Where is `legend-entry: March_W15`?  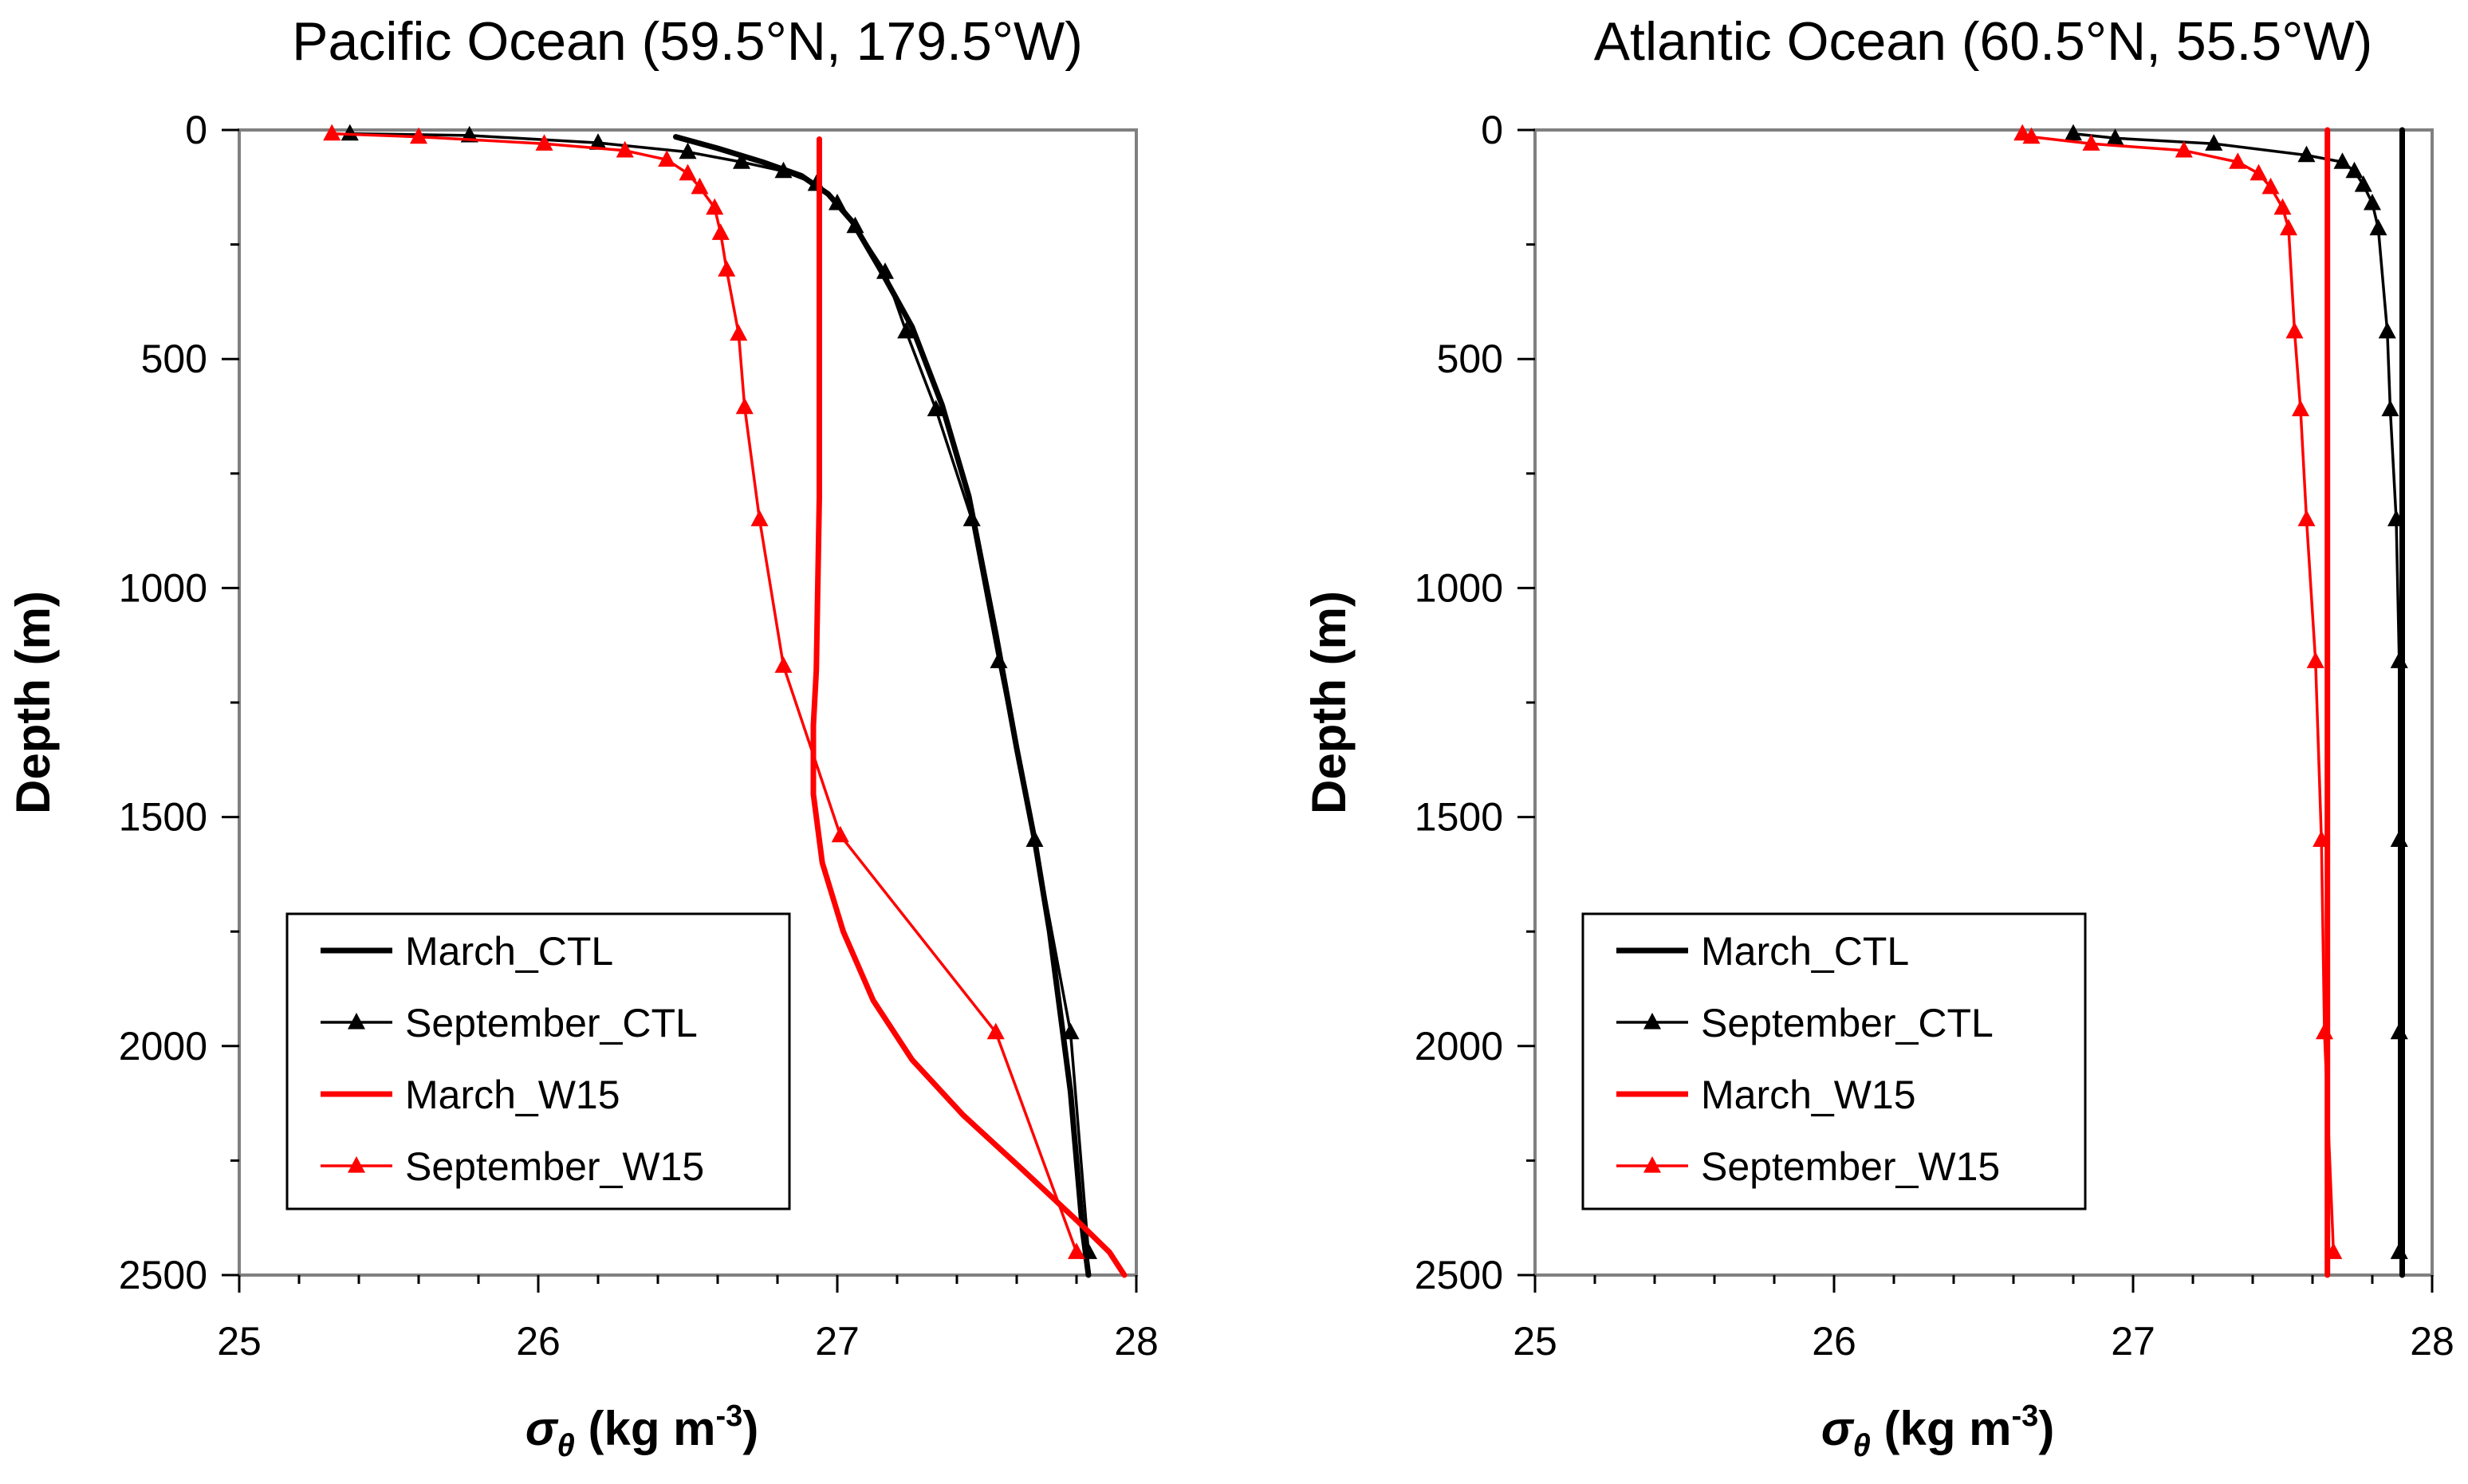
legend-entry: March_W15 is located at coordinates (470, 1095).